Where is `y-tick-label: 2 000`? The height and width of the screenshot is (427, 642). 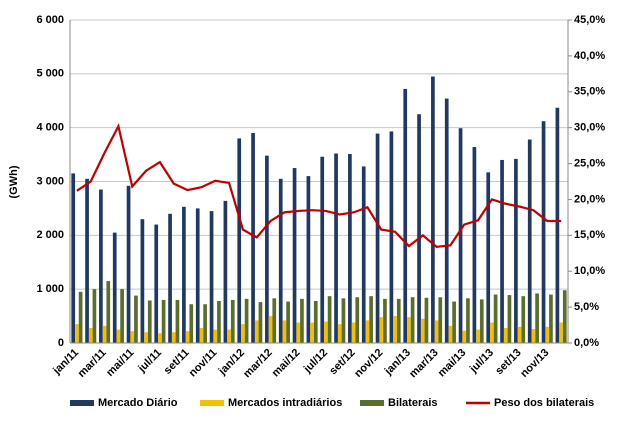 y-tick-label: 2 000 is located at coordinates (50, 235).